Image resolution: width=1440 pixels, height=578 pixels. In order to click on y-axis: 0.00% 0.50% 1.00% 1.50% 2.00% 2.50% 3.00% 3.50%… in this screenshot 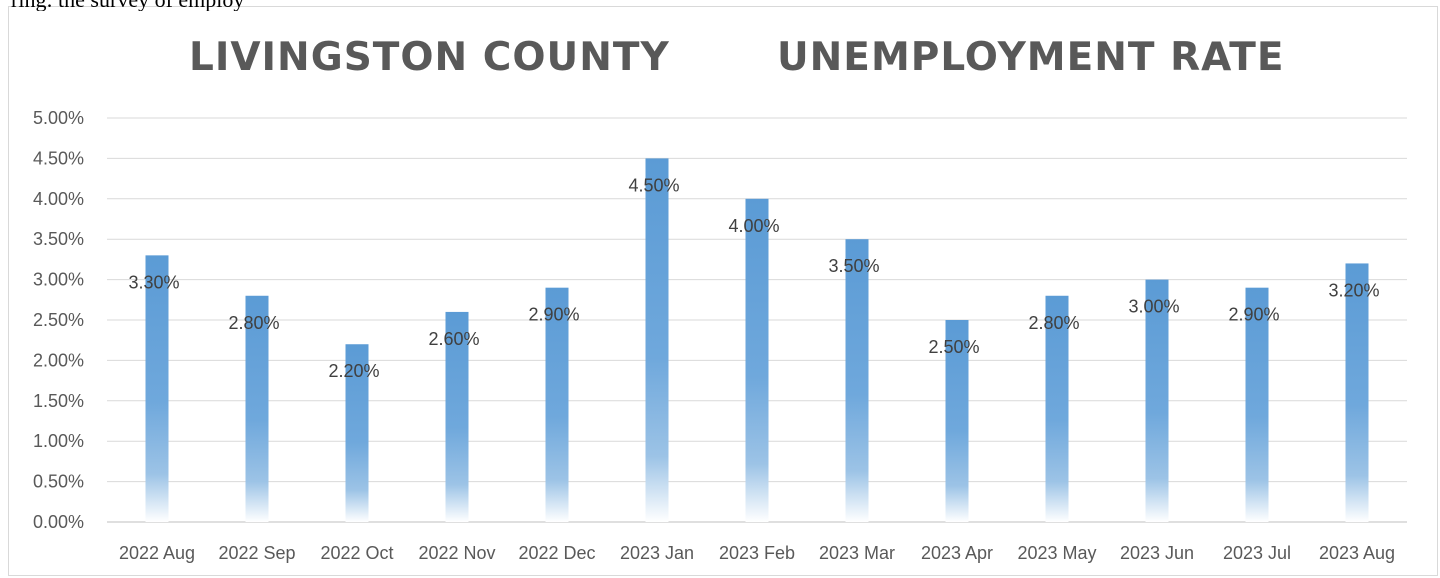, I will do `click(58, 320)`.